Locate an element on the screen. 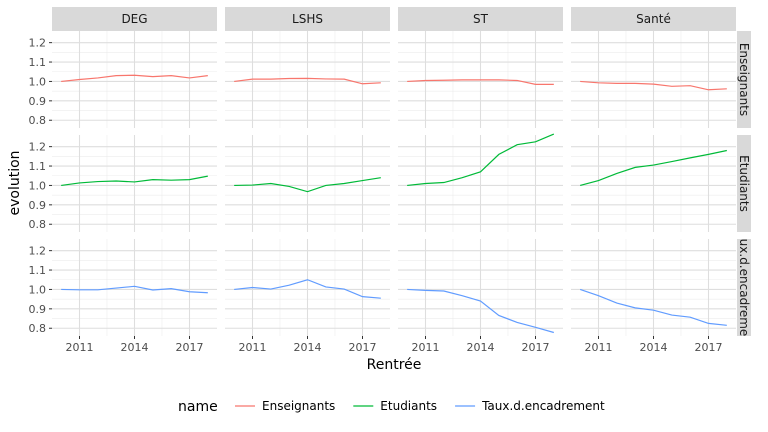 The width and height of the screenshot is (768, 432). series-line-enseignants-lshs is located at coordinates (307, 81).